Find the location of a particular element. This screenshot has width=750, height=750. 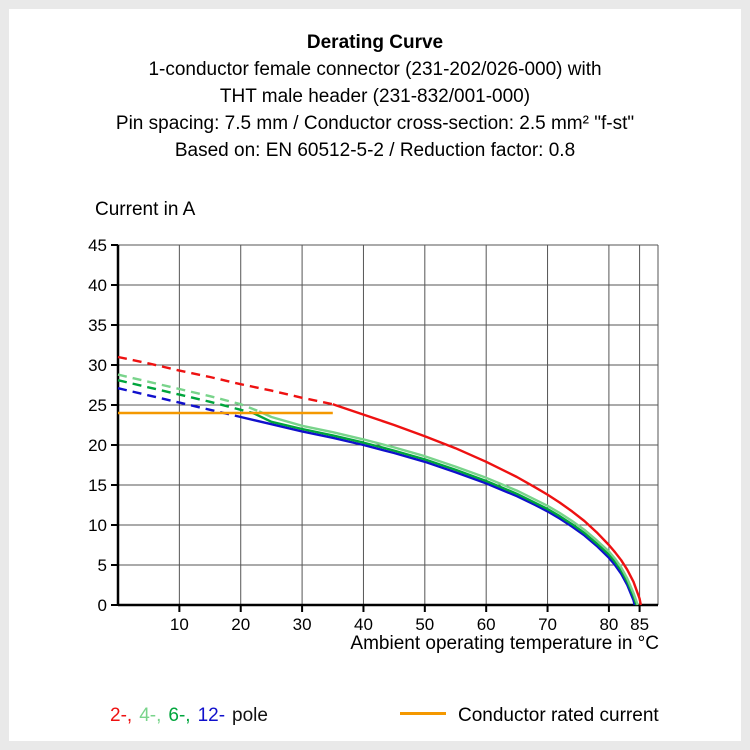

chart-subtitle-header: THT male header (231-832/001-000) is located at coordinates (375, 96).